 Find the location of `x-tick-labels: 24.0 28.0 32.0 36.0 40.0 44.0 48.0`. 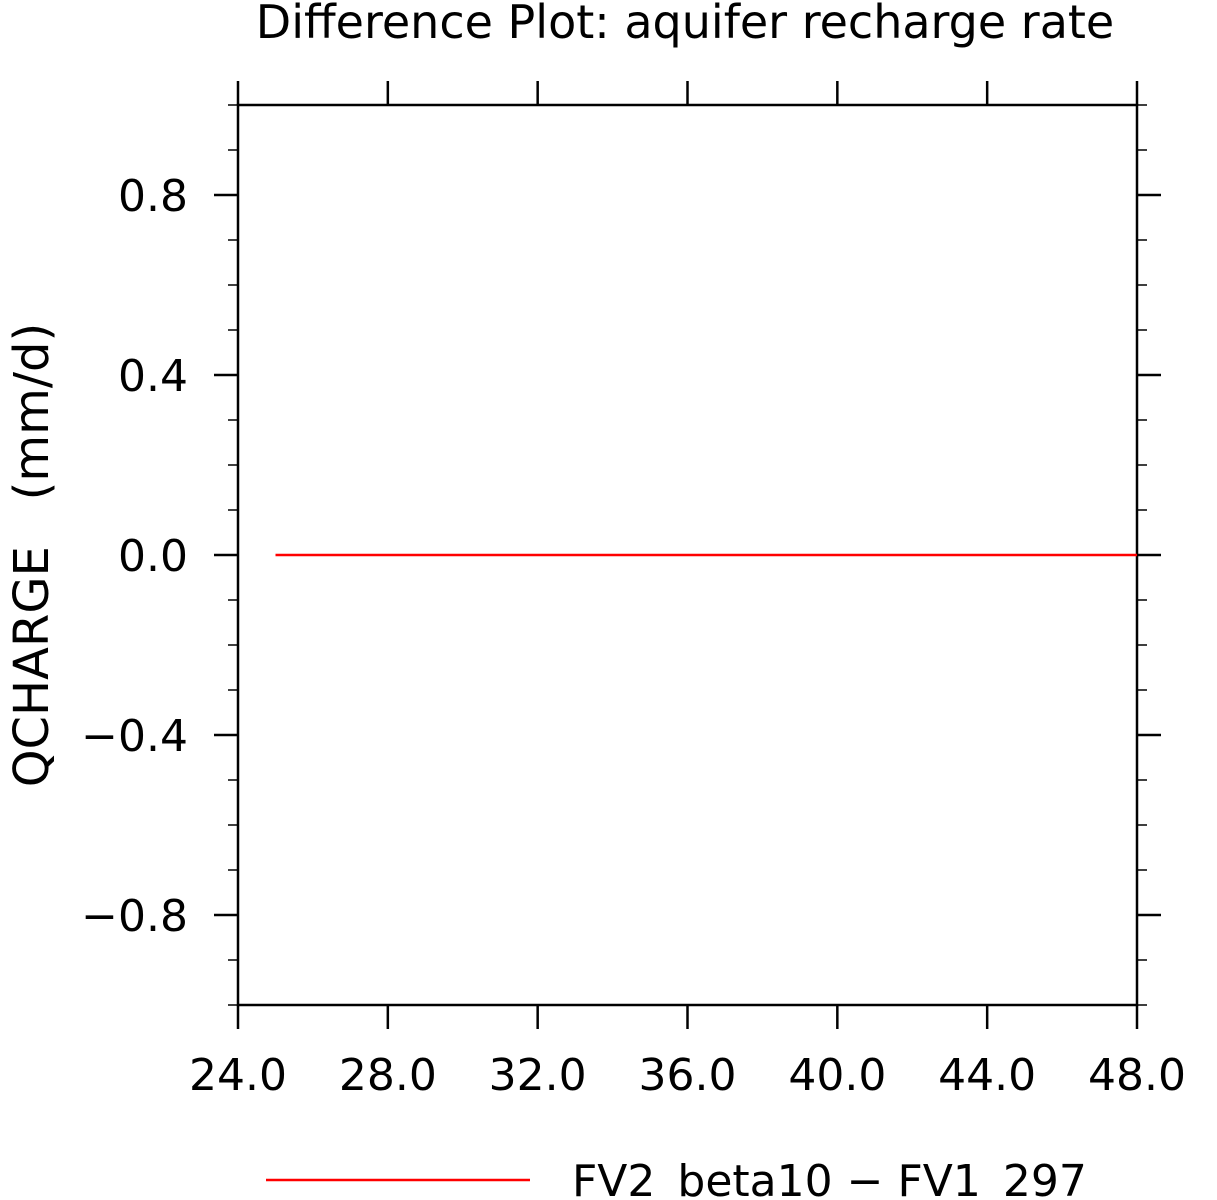

x-tick-labels: 24.0 28.0 32.0 36.0 40.0 44.0 48.0 is located at coordinates (687, 1075).